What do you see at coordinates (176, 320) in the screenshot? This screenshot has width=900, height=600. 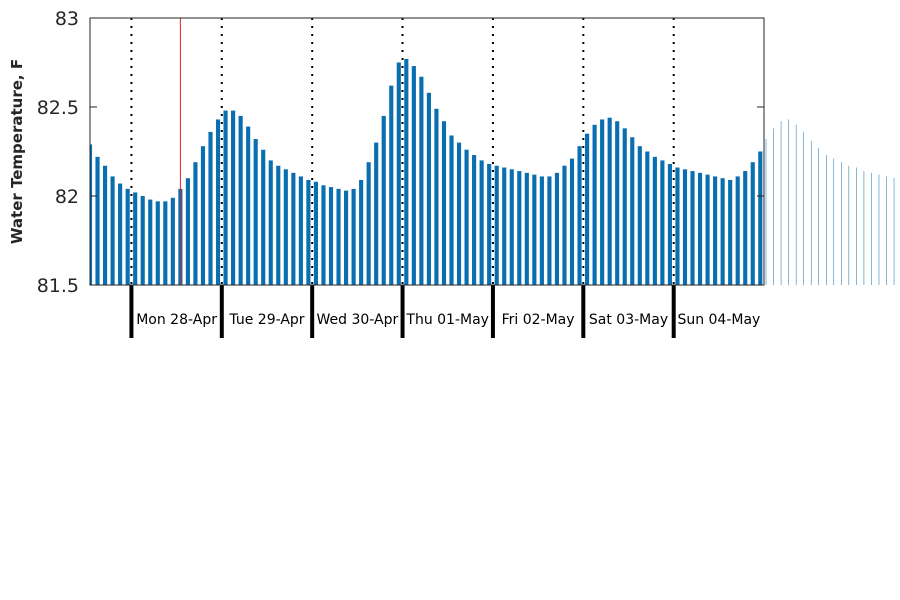 I see `day-label: Mon 28-Apr` at bounding box center [176, 320].